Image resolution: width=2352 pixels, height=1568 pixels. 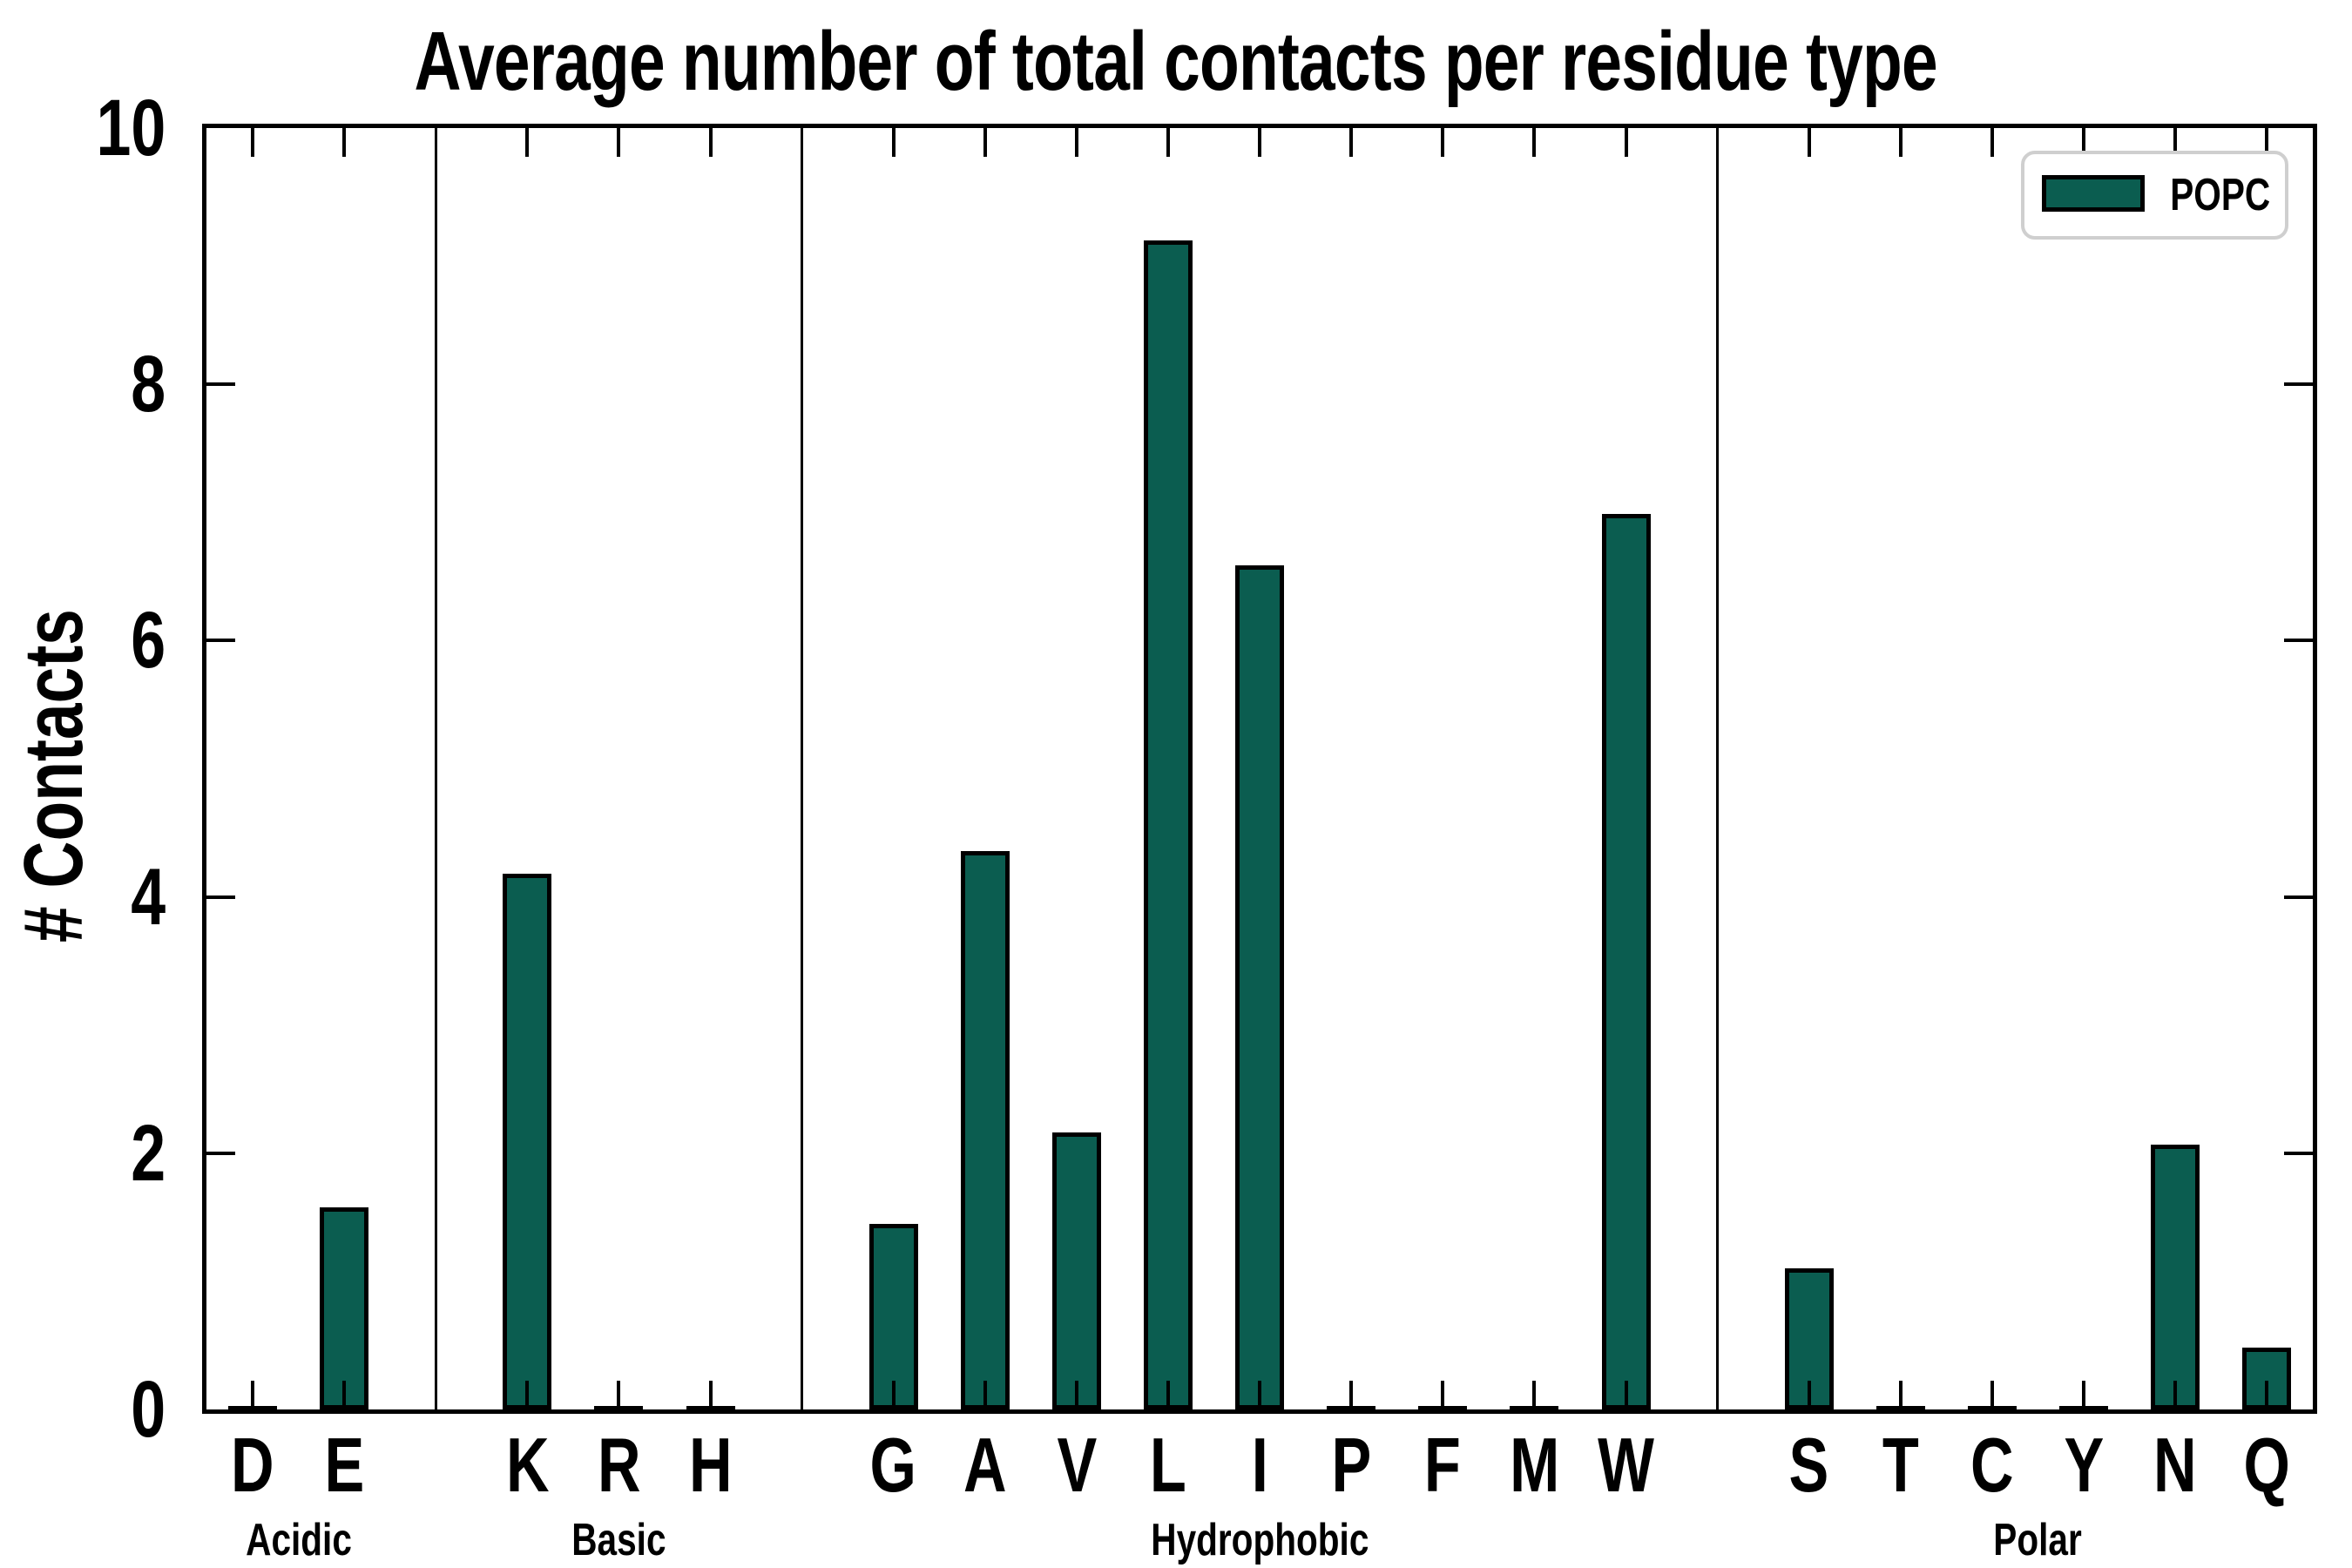 I want to click on bar-W, so click(x=1626, y=961).